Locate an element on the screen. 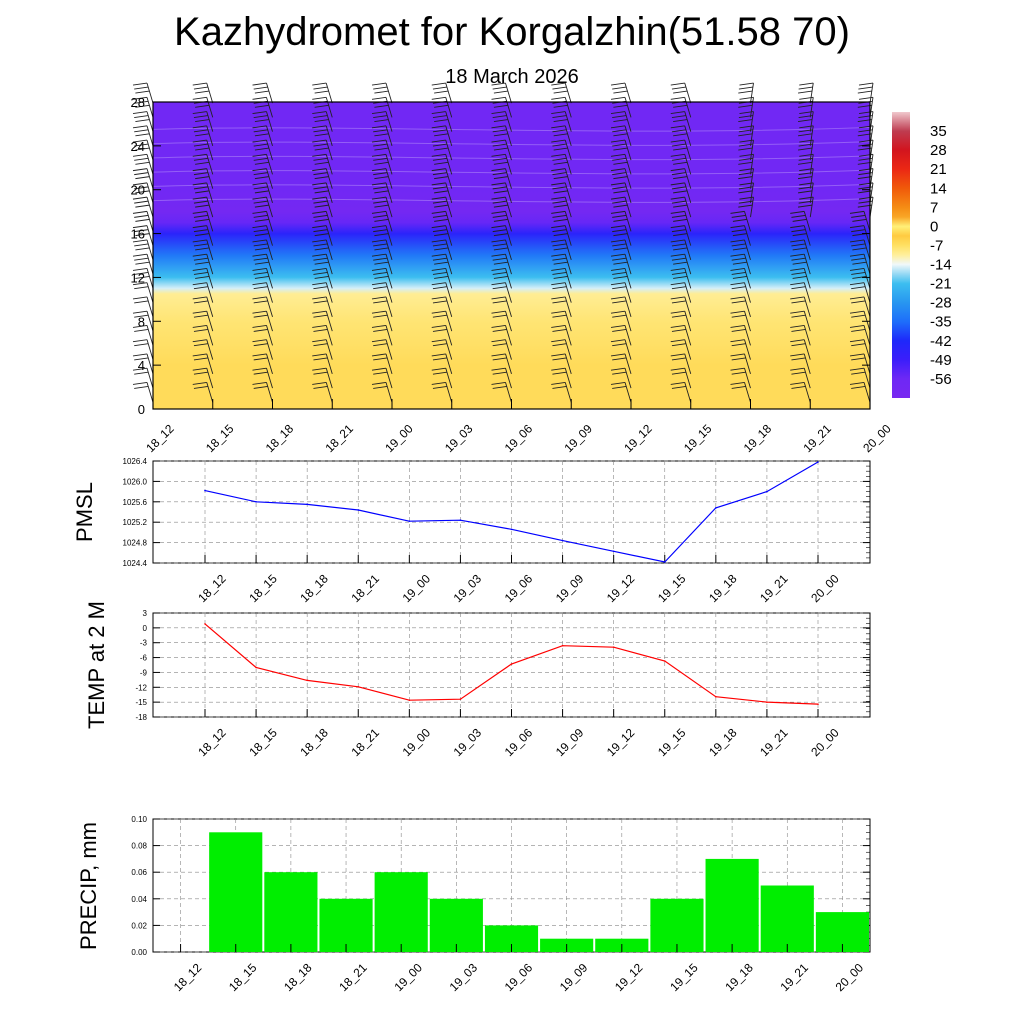 This screenshot has width=1024, height=1024. x-tick-label: 20_00 is located at coordinates (877, 438).